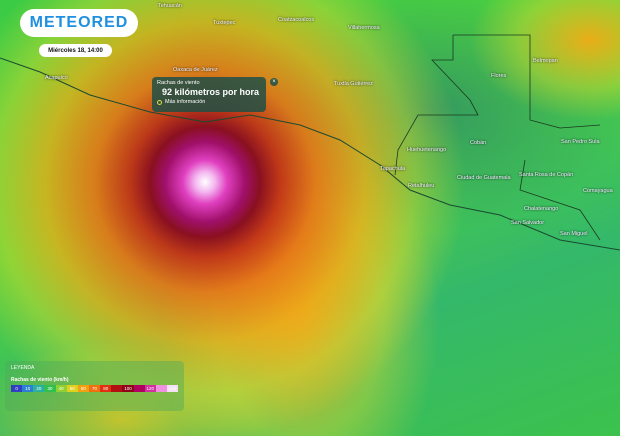 Image resolution: width=620 pixels, height=436 pixels. Describe the element at coordinates (75, 50) in the screenshot. I see `date-time-selector: Miércoles 18, 14:00` at that location.